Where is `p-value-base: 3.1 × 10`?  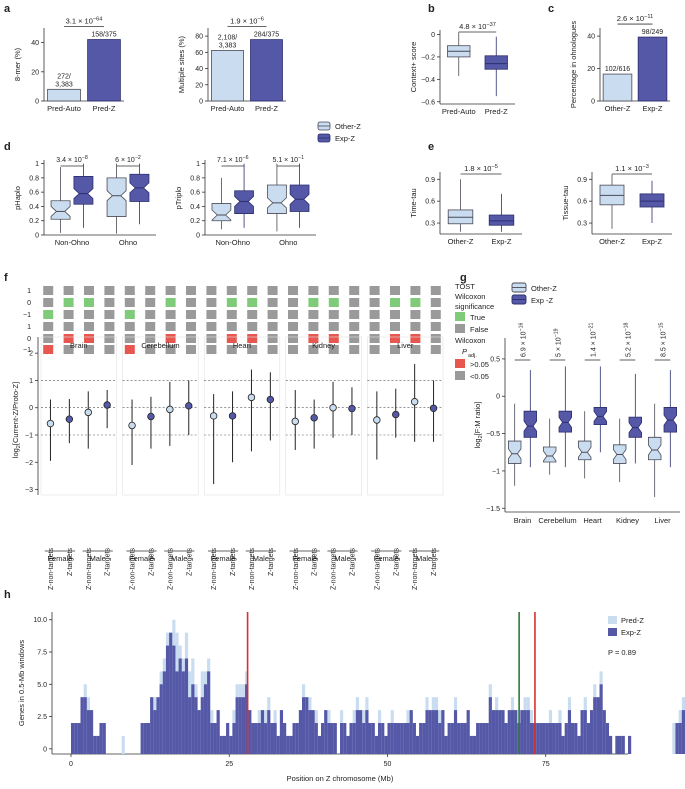 p-value-base: 3.1 × 10 is located at coordinates (79, 21).